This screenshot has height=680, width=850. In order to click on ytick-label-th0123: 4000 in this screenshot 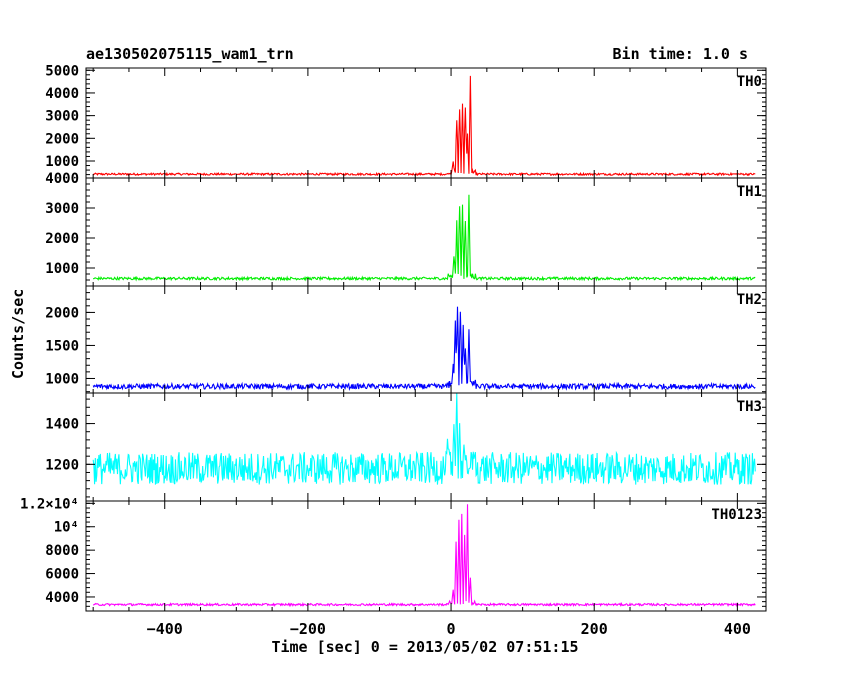, I will do `click(62, 598)`.